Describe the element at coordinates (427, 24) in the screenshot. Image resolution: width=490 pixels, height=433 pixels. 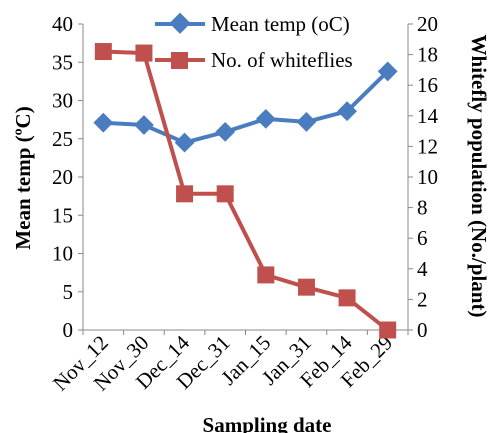
I see `y-right-tick-label: 20` at that location.